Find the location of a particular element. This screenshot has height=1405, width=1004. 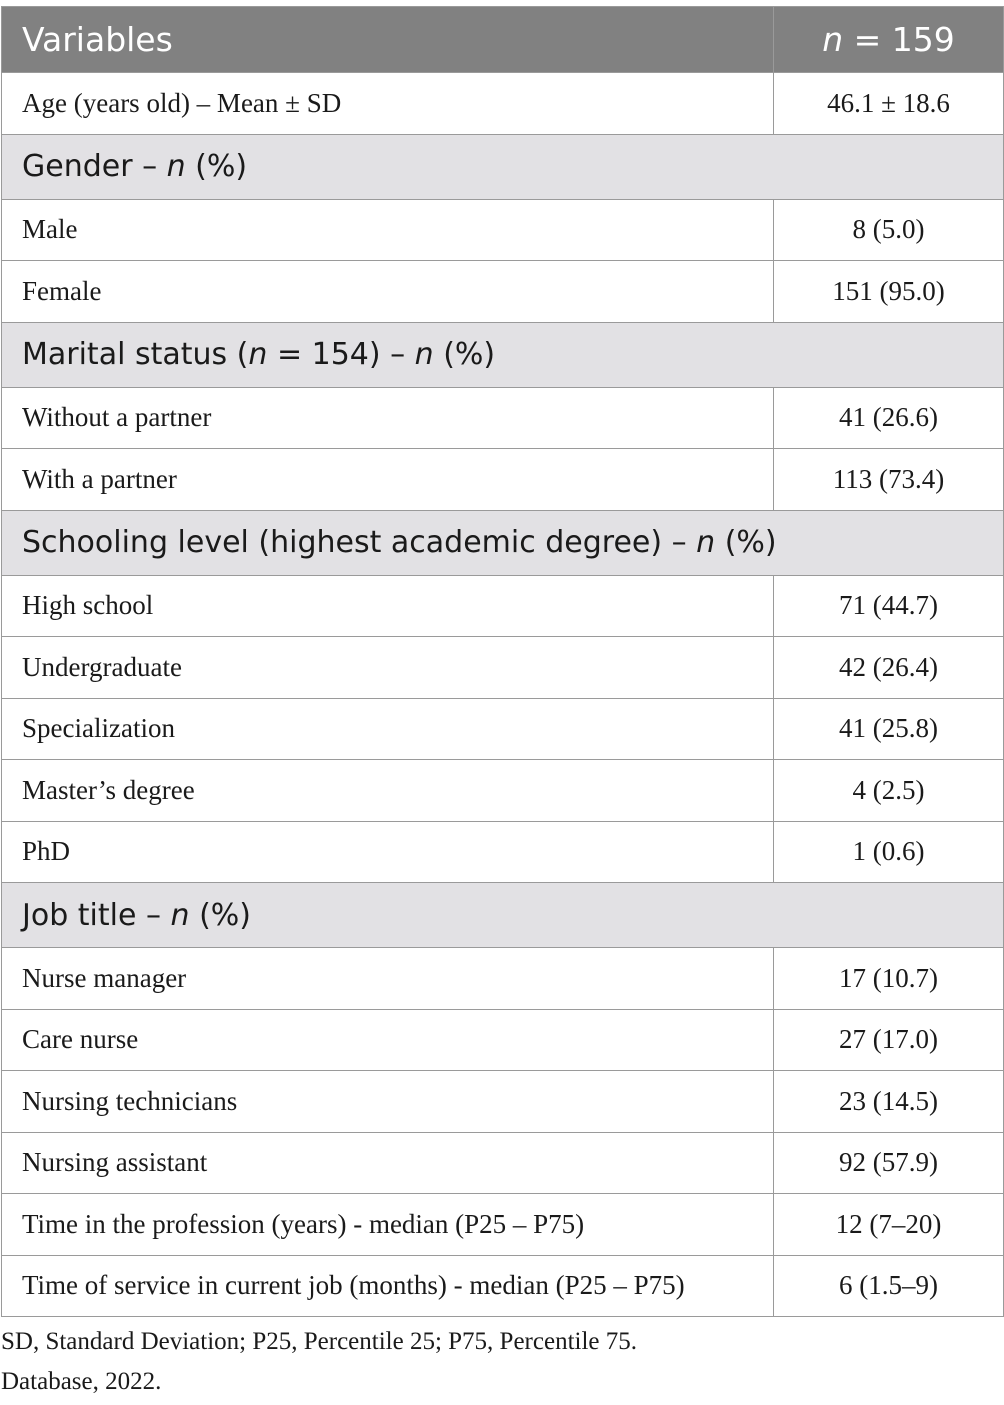

row-label: Undergraduate is located at coordinates (387, 667).